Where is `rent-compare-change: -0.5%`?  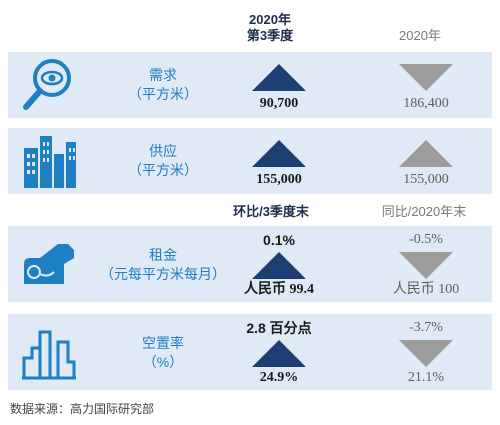 rent-compare-change: -0.5% is located at coordinates (426, 239).